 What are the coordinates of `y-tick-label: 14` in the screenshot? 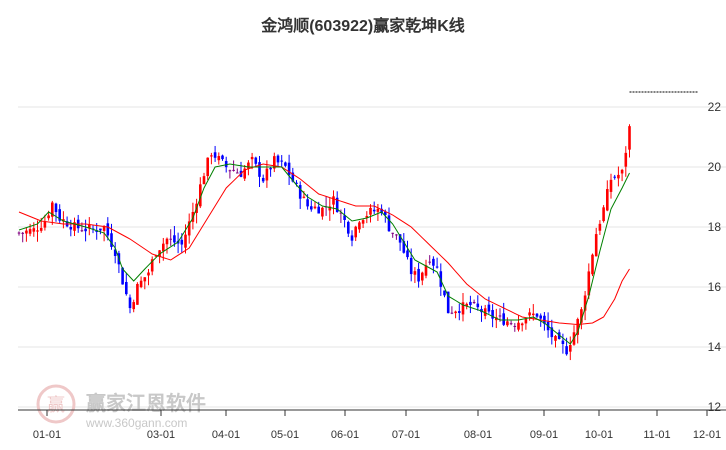 It's located at (715, 347).